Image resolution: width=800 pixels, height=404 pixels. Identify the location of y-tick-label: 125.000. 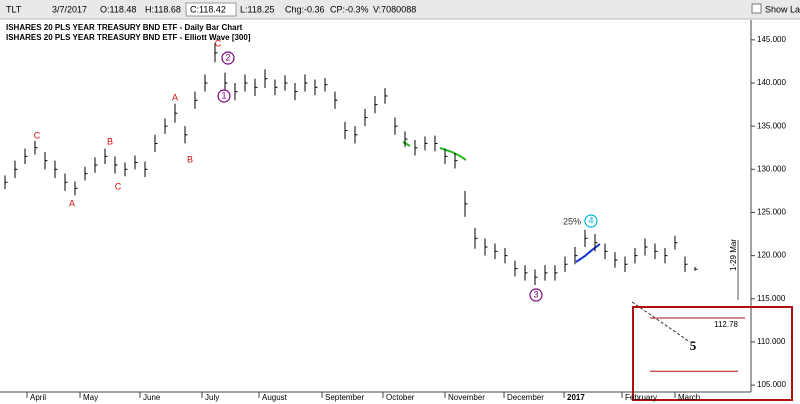
(771, 212).